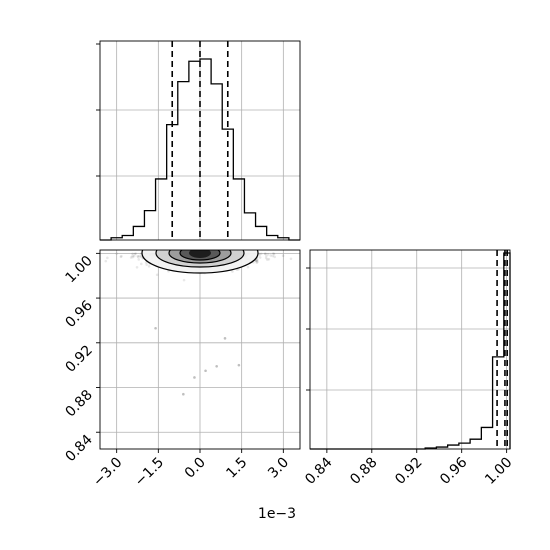  What do you see at coordinates (408, 471) in the screenshot?
I see `x-tick-label: 0.92` at bounding box center [408, 471].